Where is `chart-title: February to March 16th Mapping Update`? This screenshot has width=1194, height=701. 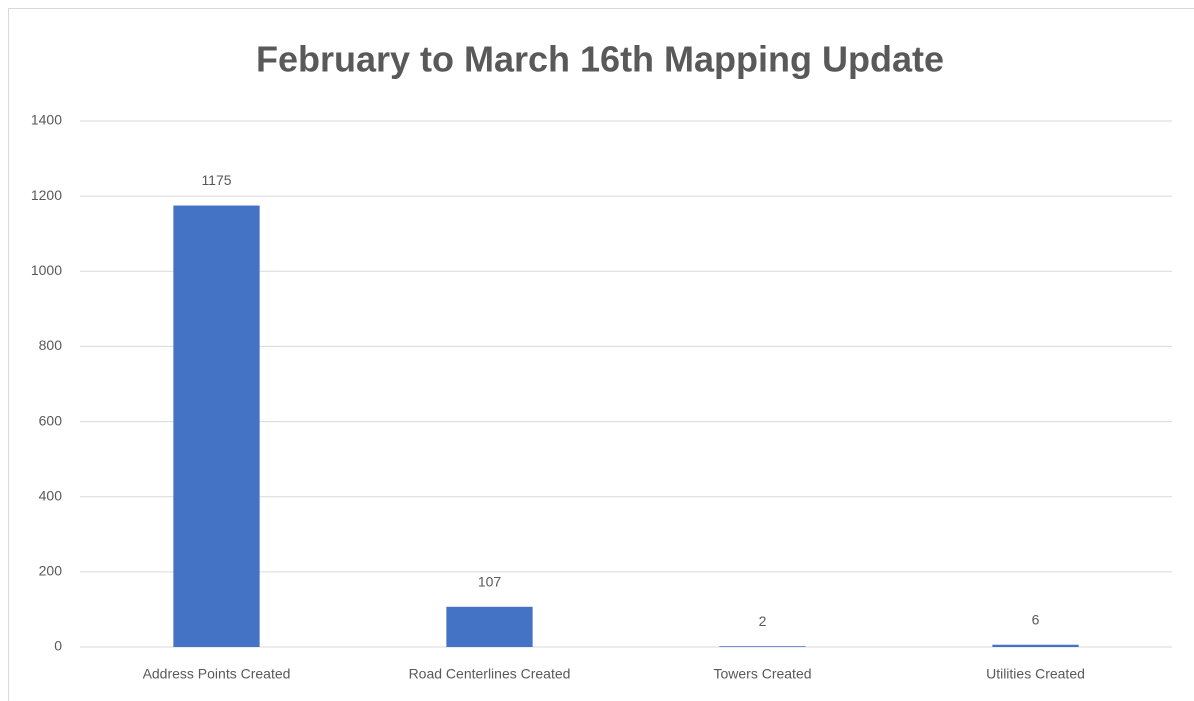
chart-title: February to March 16th Mapping Update is located at coordinates (600, 59).